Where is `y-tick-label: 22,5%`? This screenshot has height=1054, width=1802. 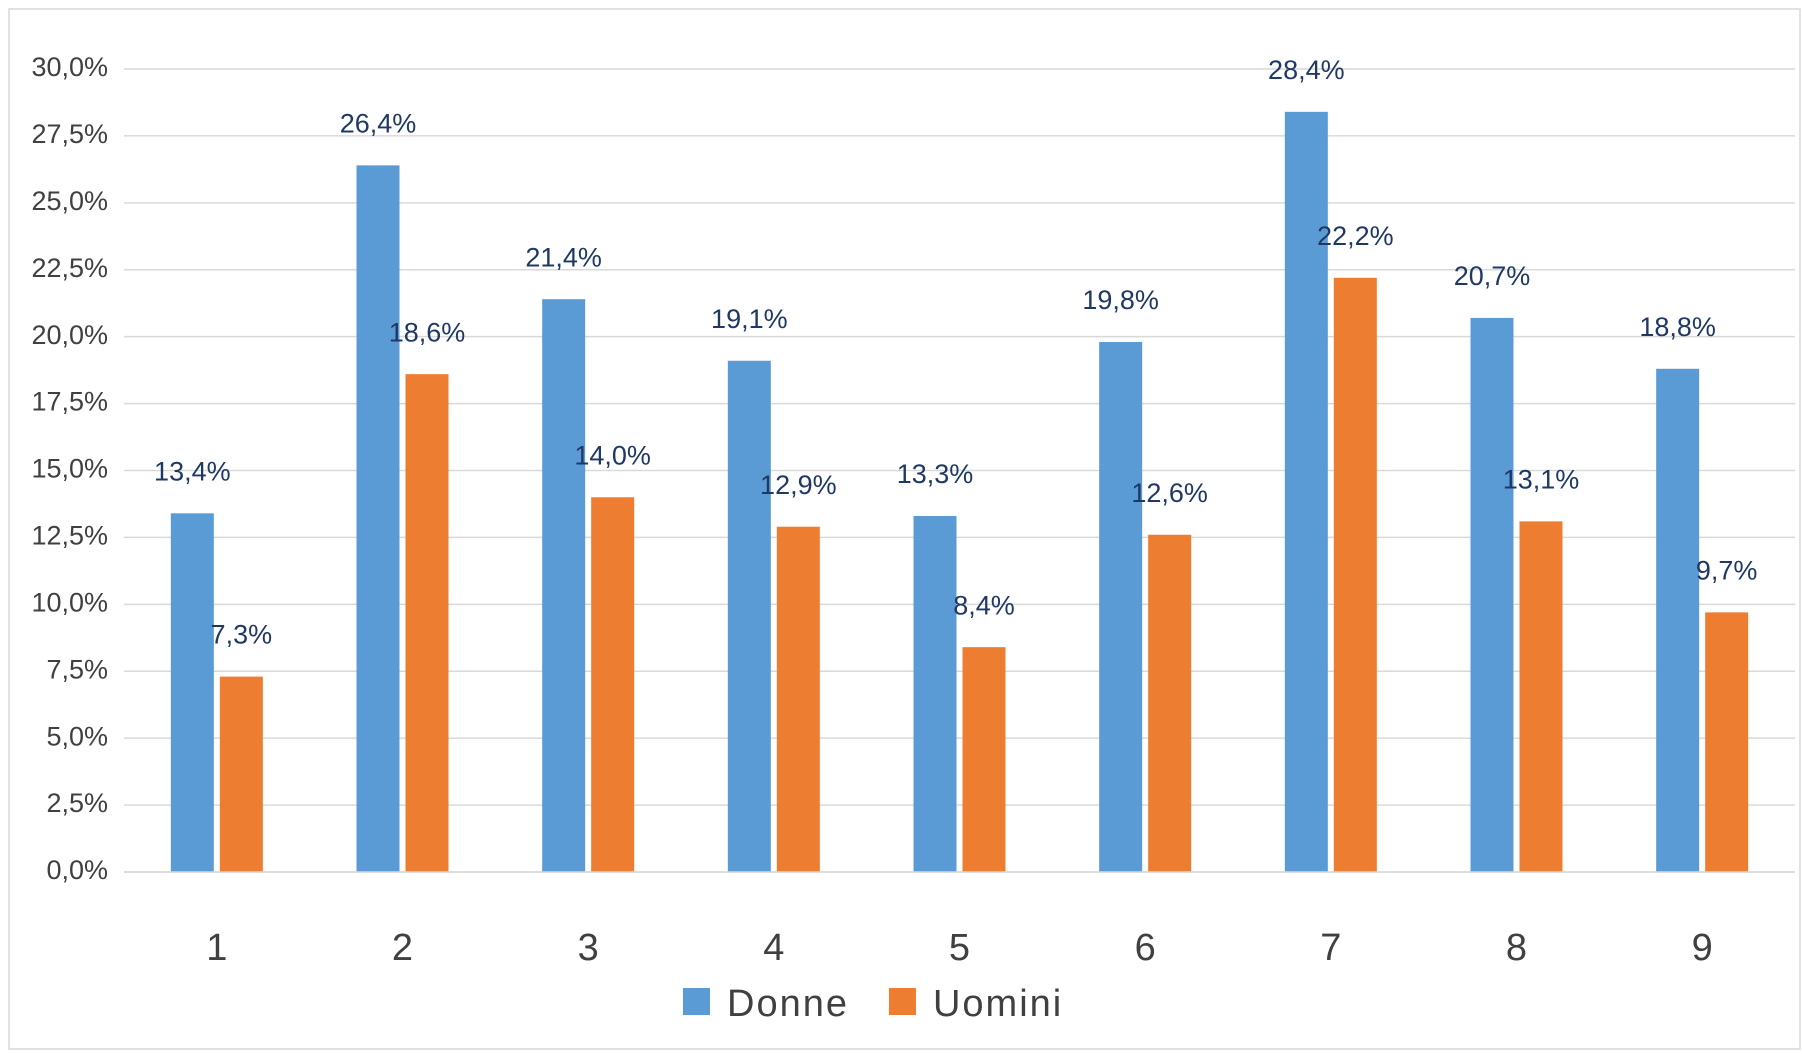
y-tick-label: 22,5% is located at coordinates (69, 268).